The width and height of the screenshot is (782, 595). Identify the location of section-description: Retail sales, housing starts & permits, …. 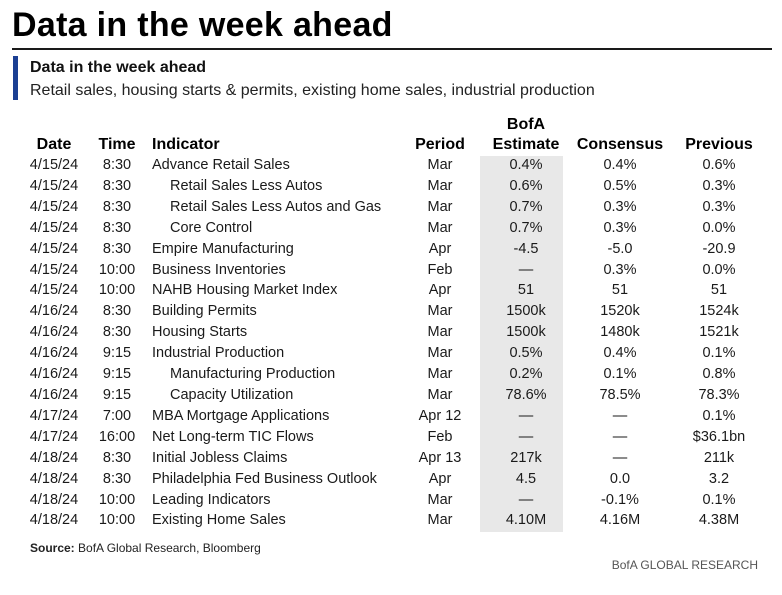
(312, 90).